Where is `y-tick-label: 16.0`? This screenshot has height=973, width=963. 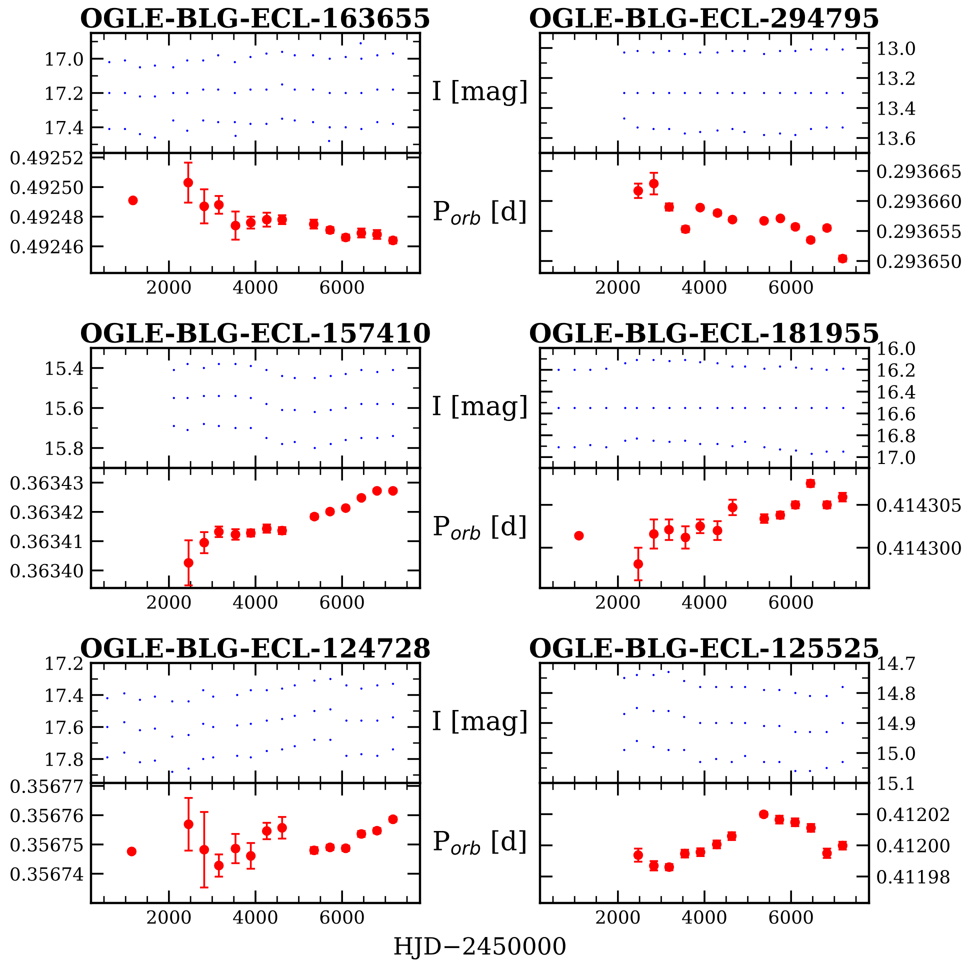 y-tick-label: 16.0 is located at coordinates (896, 348).